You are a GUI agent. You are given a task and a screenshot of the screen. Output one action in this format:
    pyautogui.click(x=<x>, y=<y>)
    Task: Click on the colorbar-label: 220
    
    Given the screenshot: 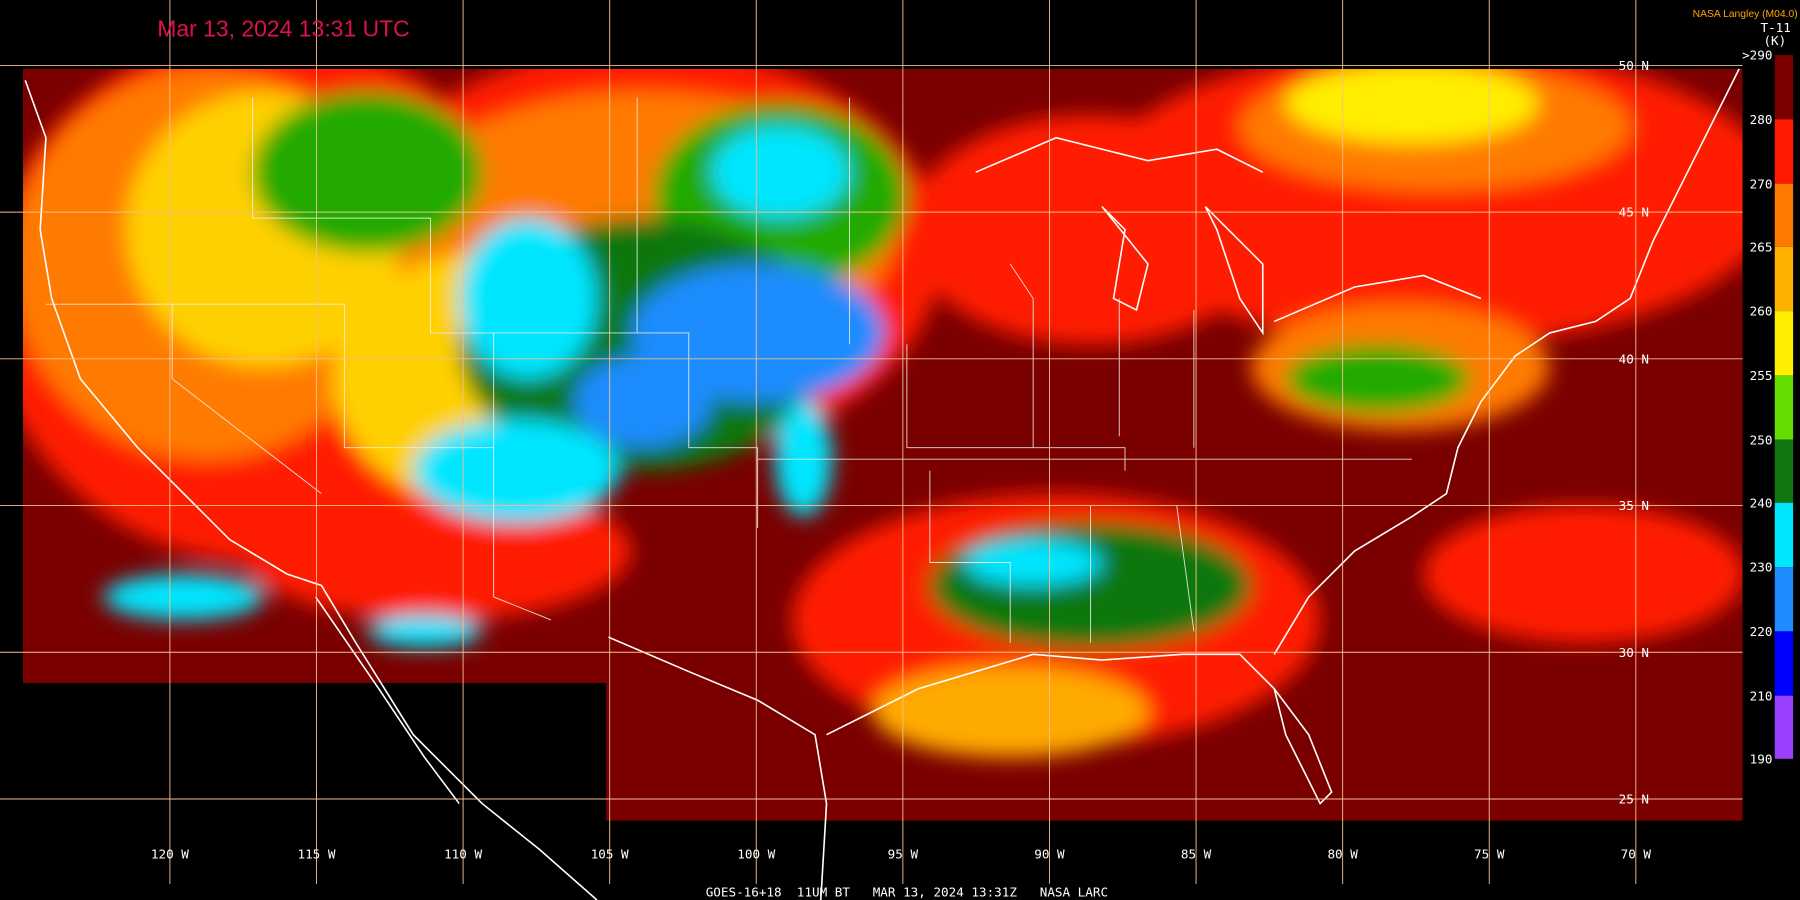 What is the action you would take?
    pyautogui.click(x=1761, y=631)
    